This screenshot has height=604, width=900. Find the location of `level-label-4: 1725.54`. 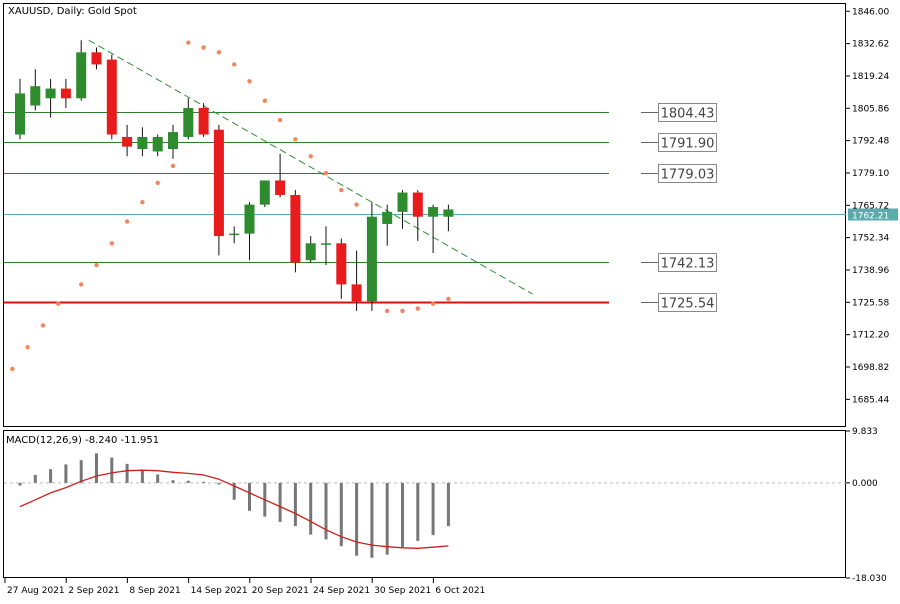

level-label-4: 1725.54 is located at coordinates (688, 304).